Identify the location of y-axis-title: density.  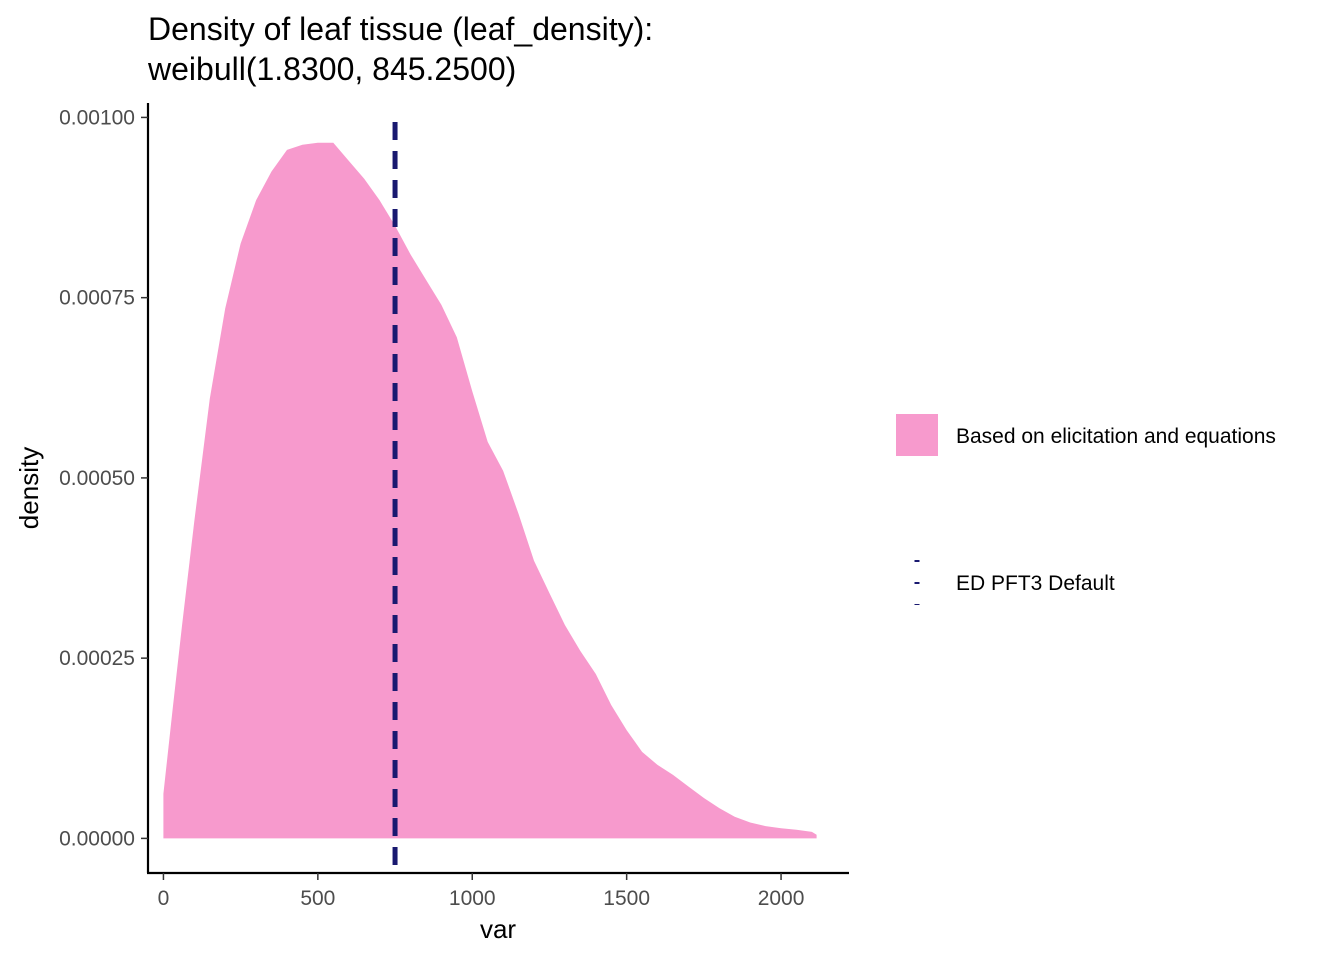
(29, 488).